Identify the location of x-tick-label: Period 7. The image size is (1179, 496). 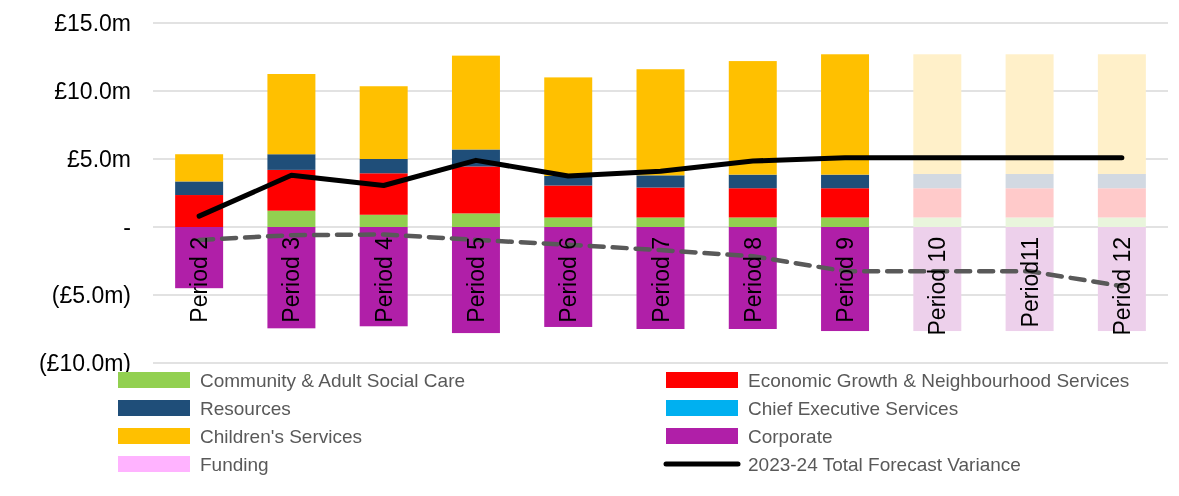
(660, 280).